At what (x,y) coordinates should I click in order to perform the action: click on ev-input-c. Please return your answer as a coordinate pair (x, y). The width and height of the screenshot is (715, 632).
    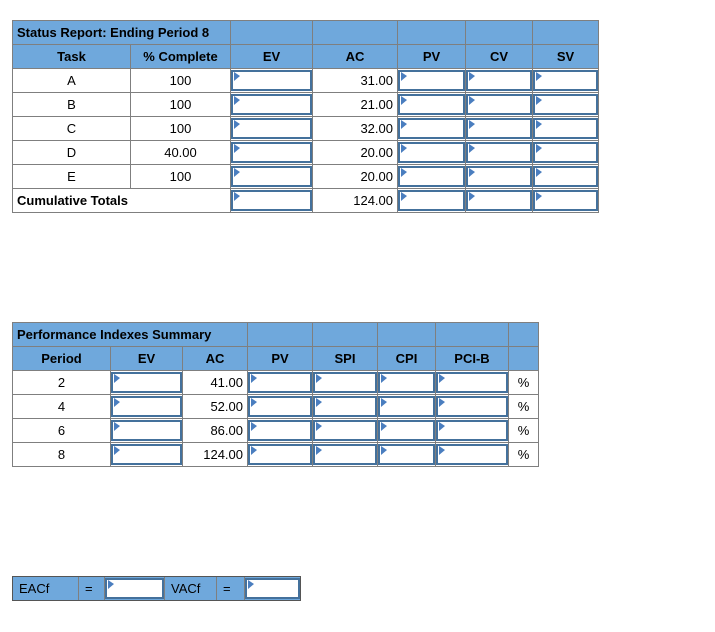
    Looking at the image, I should click on (271, 128).